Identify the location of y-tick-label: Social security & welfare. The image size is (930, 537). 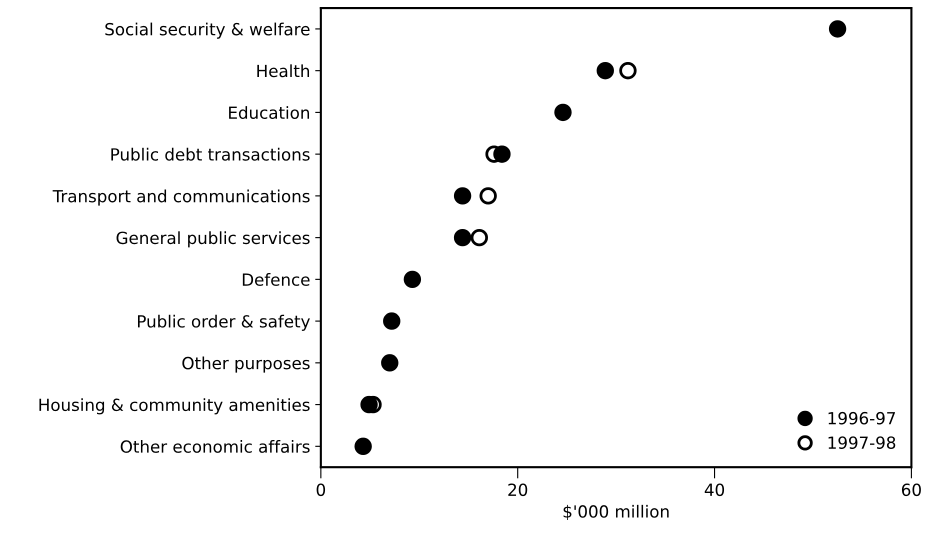
(207, 30).